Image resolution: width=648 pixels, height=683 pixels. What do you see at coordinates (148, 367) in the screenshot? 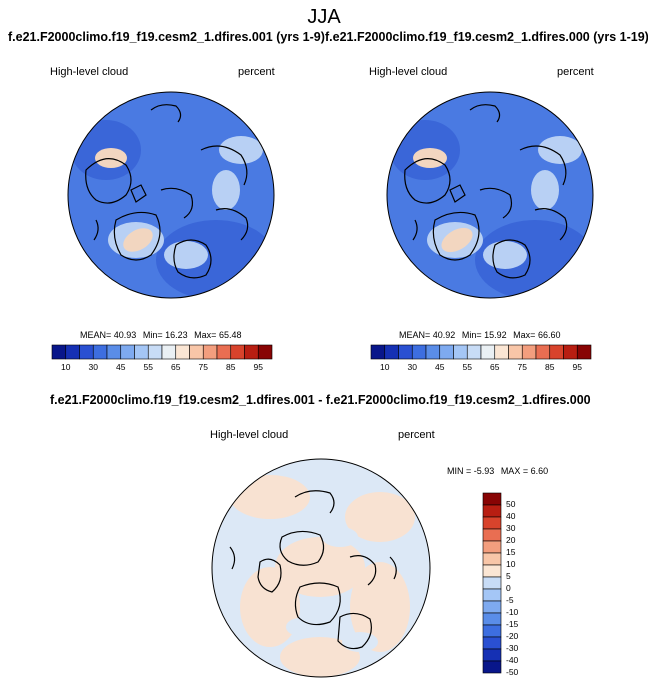
I see `colorbar-left-tick-label: 55` at bounding box center [148, 367].